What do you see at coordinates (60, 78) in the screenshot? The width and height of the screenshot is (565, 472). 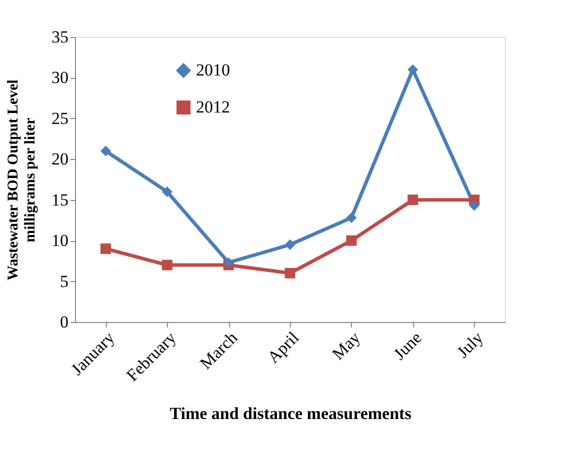 I see `y-tick-label: 30` at bounding box center [60, 78].